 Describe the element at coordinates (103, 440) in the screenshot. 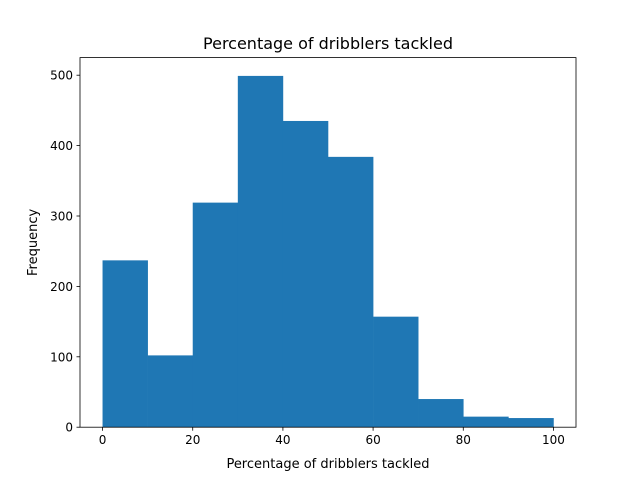

I see `x-tick-label: 0` at that location.